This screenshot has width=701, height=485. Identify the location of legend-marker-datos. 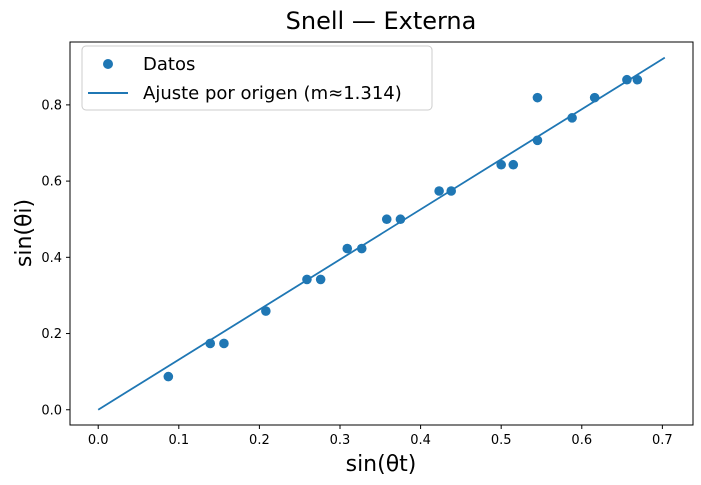
(108, 64).